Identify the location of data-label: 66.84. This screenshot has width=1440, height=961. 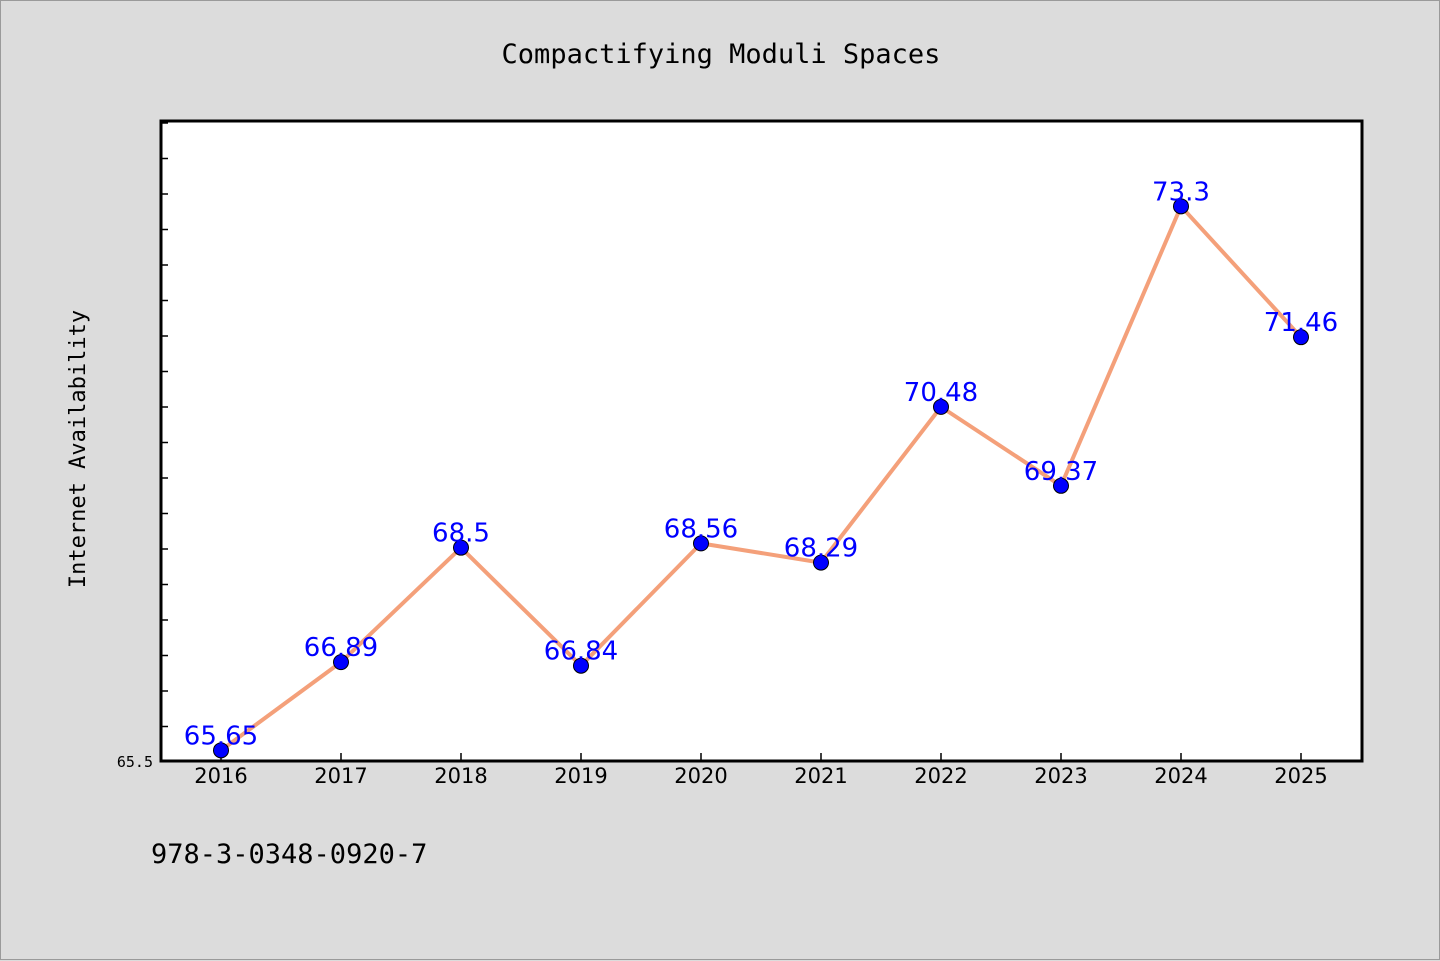
(581, 652).